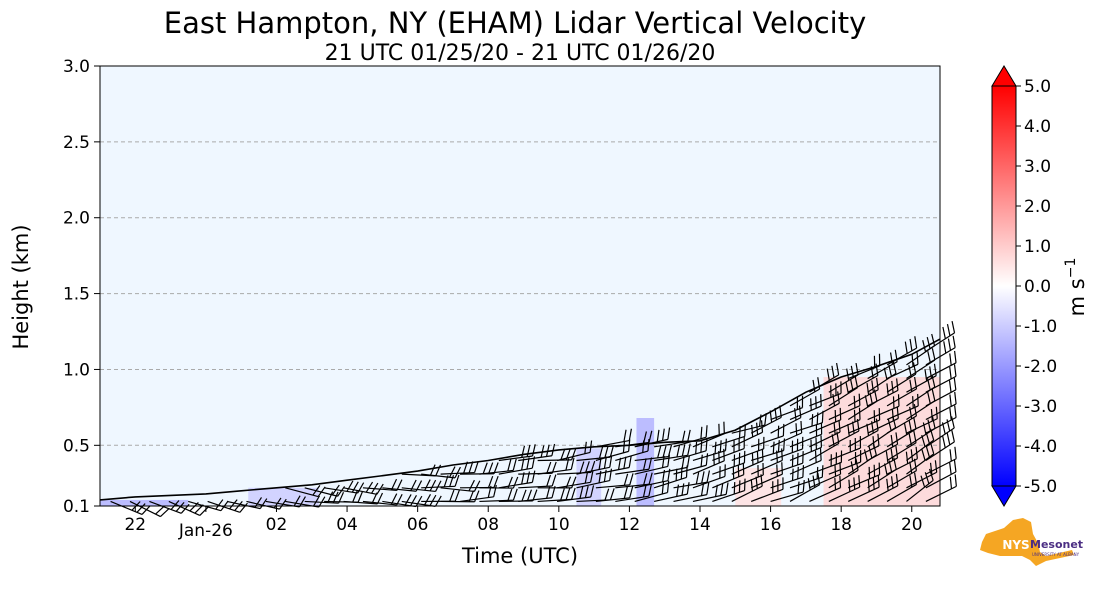 This screenshot has width=1101, height=600. I want to click on colorbar-tick-label: -4.0, so click(1040, 447).